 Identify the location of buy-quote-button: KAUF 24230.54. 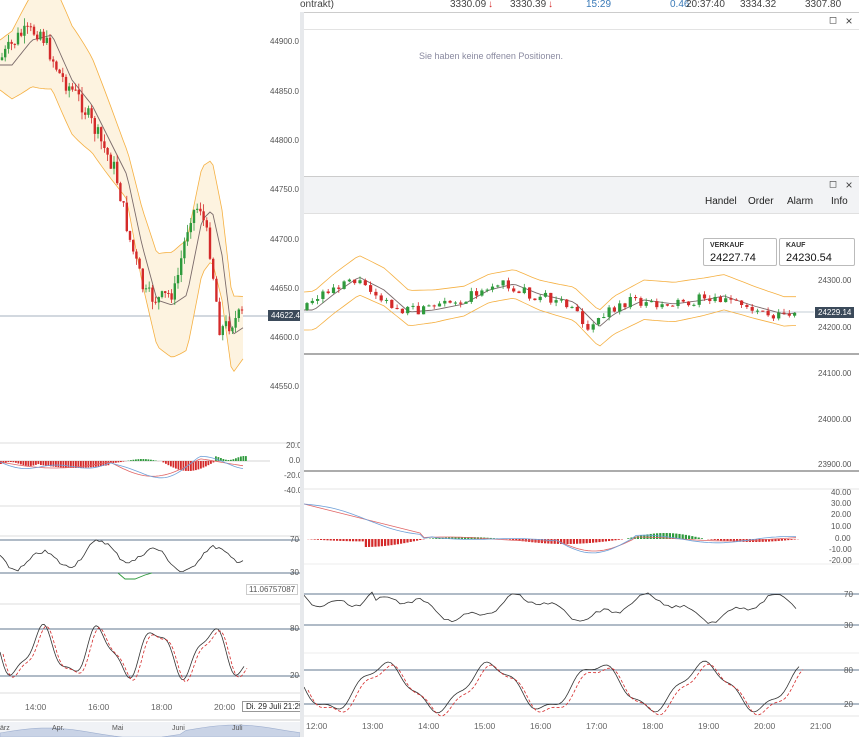
(817, 252).